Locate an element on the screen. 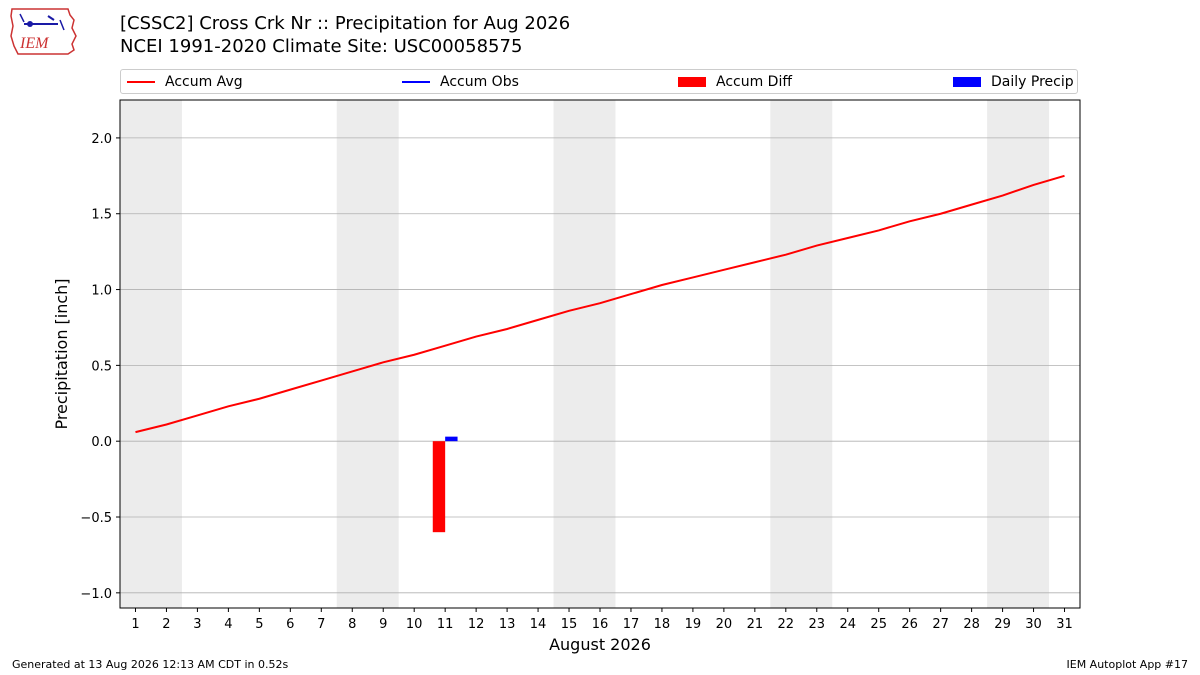 Image resolution: width=1200 pixels, height=675 pixels. x-tick-label-12: 13 is located at coordinates (507, 624).